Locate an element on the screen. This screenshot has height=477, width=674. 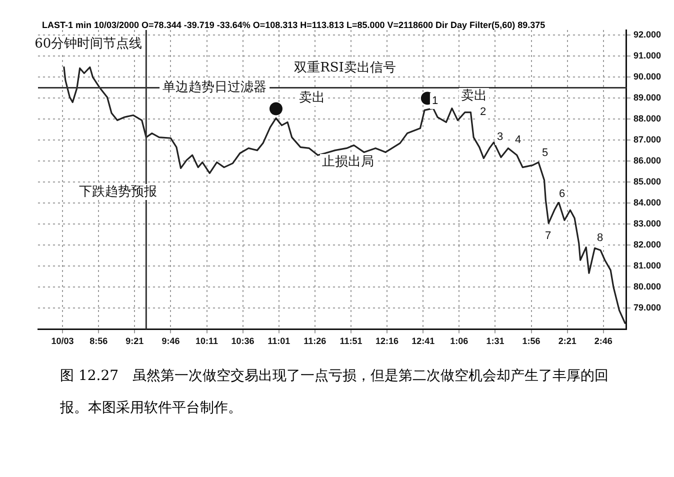
annotation: 5 is located at coordinates (545, 153).